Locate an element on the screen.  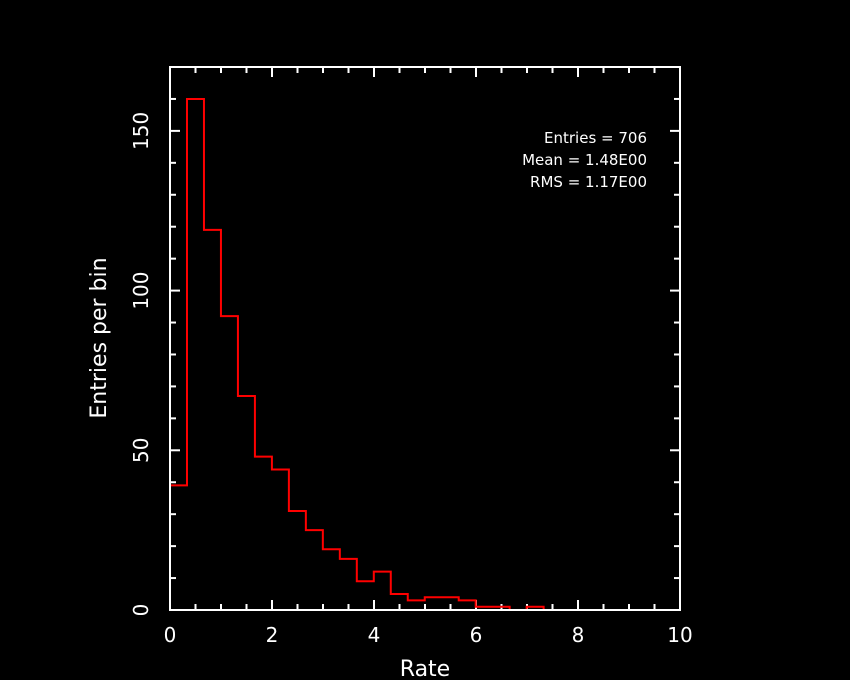
y-tick-label: 50 is located at coordinates (141, 450).